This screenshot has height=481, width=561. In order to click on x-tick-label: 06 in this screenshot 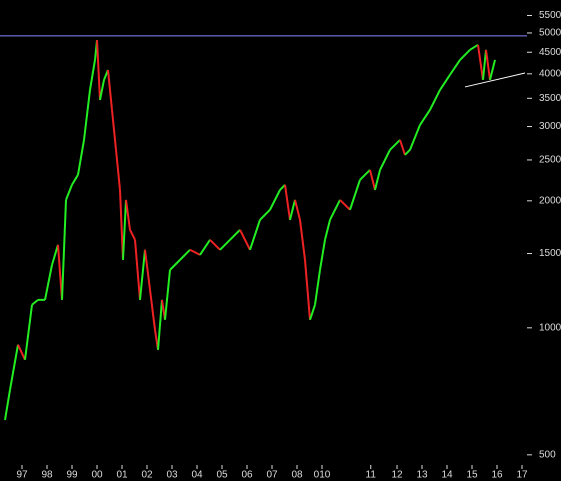, I will do `click(247, 475)`.